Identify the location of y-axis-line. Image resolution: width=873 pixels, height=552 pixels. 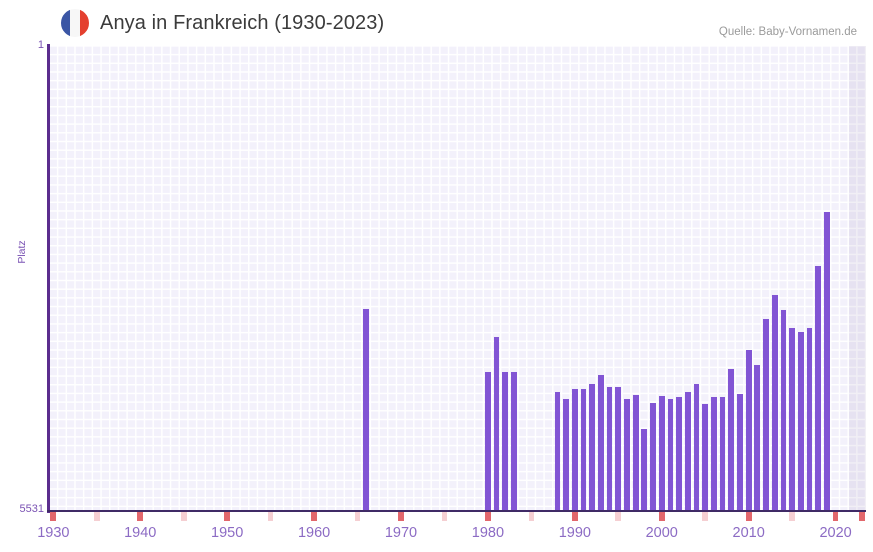
(48, 278).